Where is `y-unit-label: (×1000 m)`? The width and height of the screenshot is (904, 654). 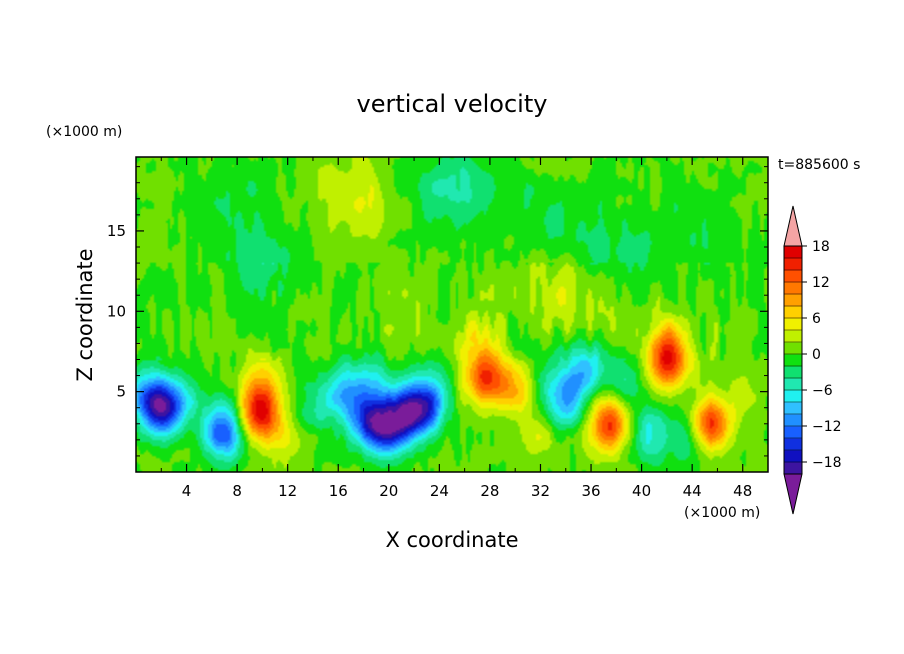
y-unit-label: (×1000 m) is located at coordinates (84, 132).